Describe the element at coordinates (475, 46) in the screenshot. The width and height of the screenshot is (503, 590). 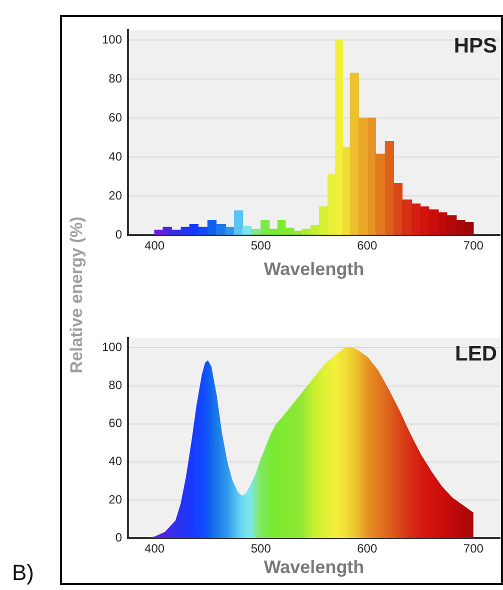
I see `chart-title: HPS` at that location.